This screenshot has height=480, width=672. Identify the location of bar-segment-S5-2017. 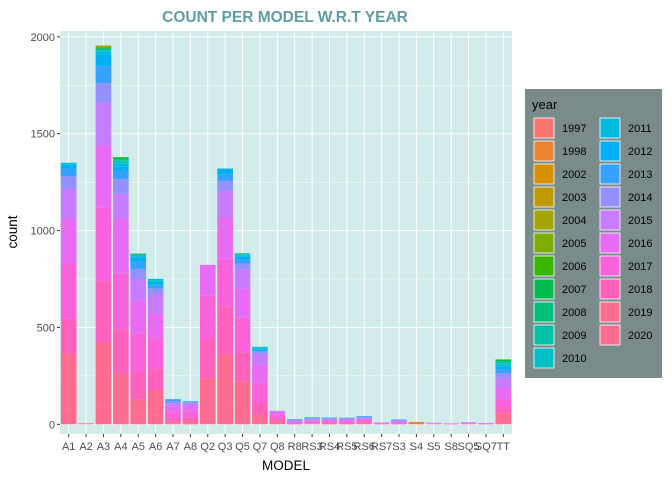
(433, 424).